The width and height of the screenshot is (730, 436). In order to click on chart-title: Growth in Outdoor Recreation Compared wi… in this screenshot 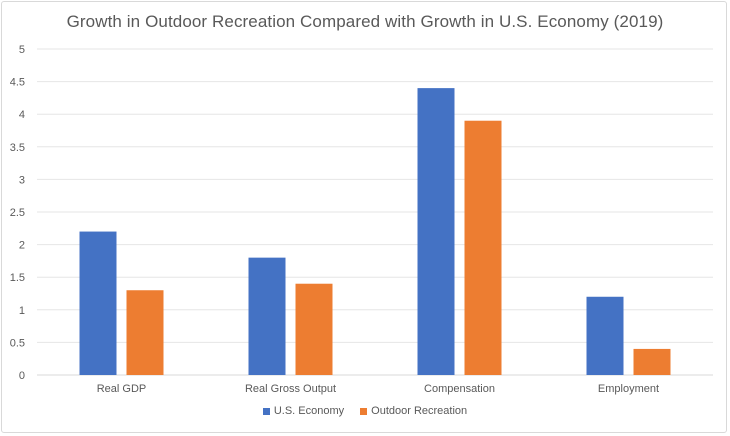, I will do `click(365, 21)`.